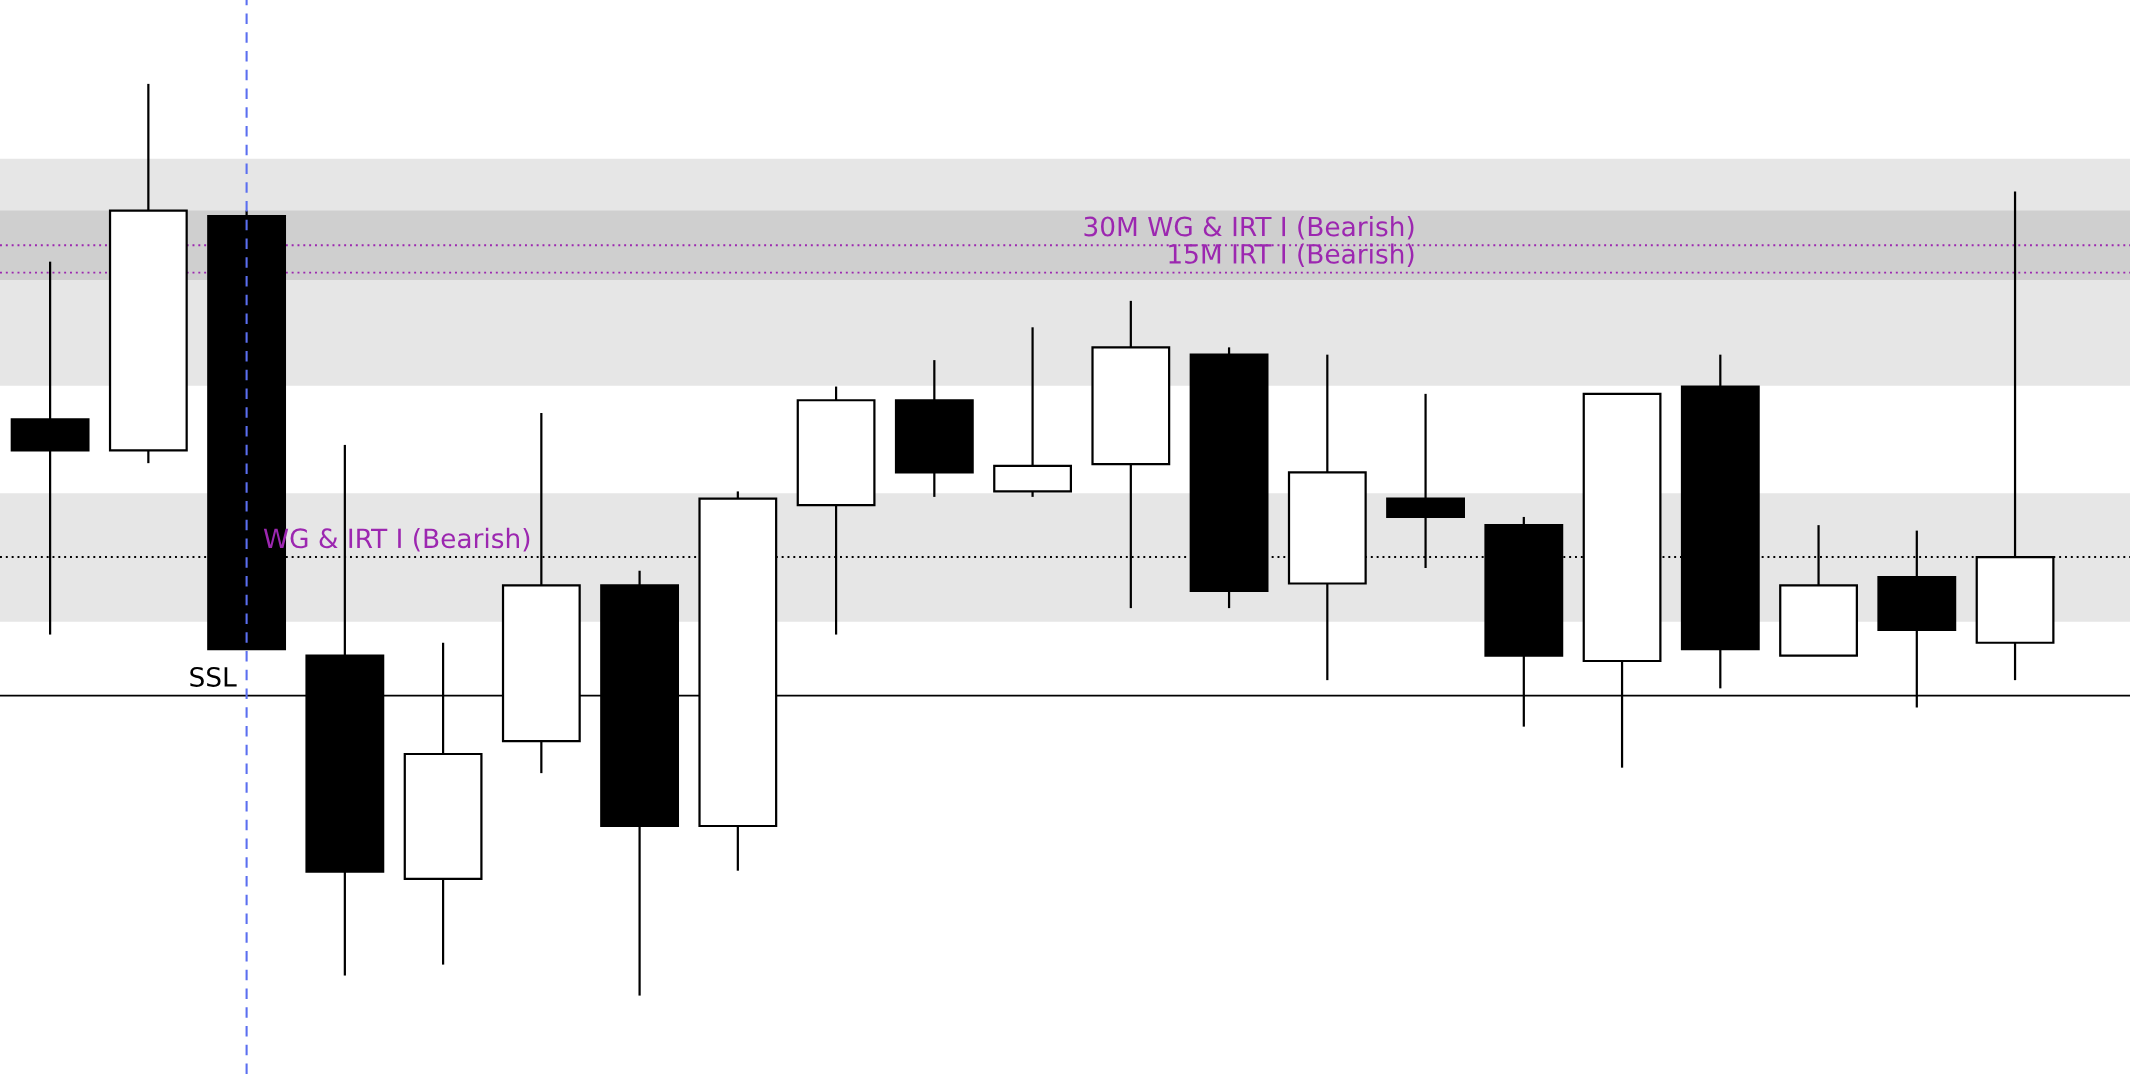 Image resolution: width=2130 pixels, height=1074 pixels. I want to click on ref-line-label: 30M WG & IRT I (Bearish), so click(1249, 228).